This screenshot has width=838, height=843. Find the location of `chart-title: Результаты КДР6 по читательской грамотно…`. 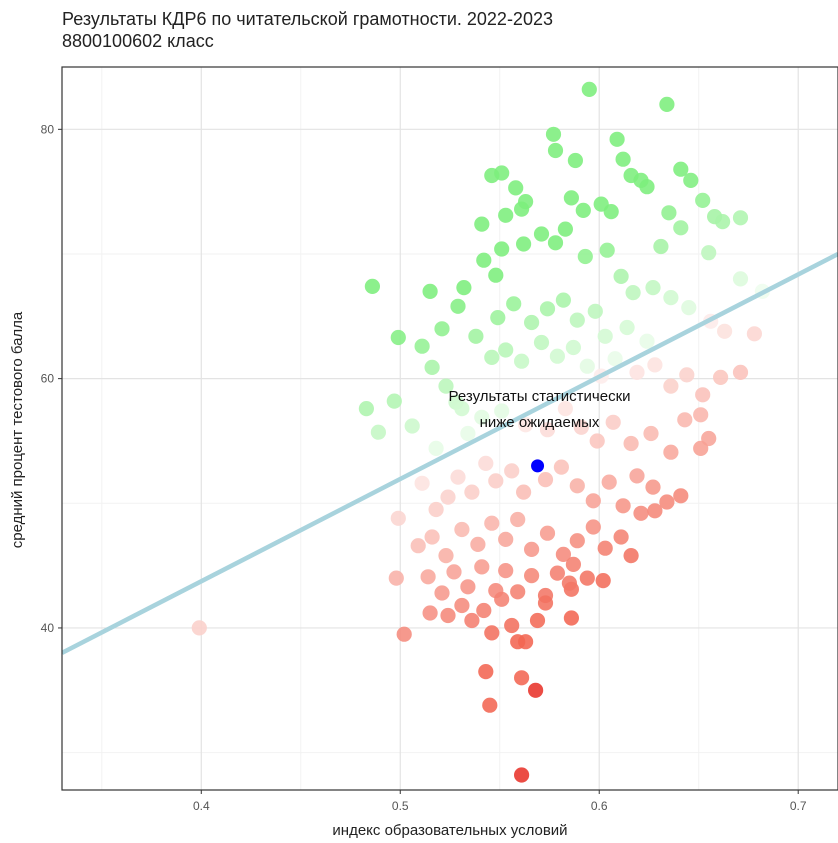

chart-title: Результаты КДР6 по читательской грамотно… is located at coordinates (307, 30).